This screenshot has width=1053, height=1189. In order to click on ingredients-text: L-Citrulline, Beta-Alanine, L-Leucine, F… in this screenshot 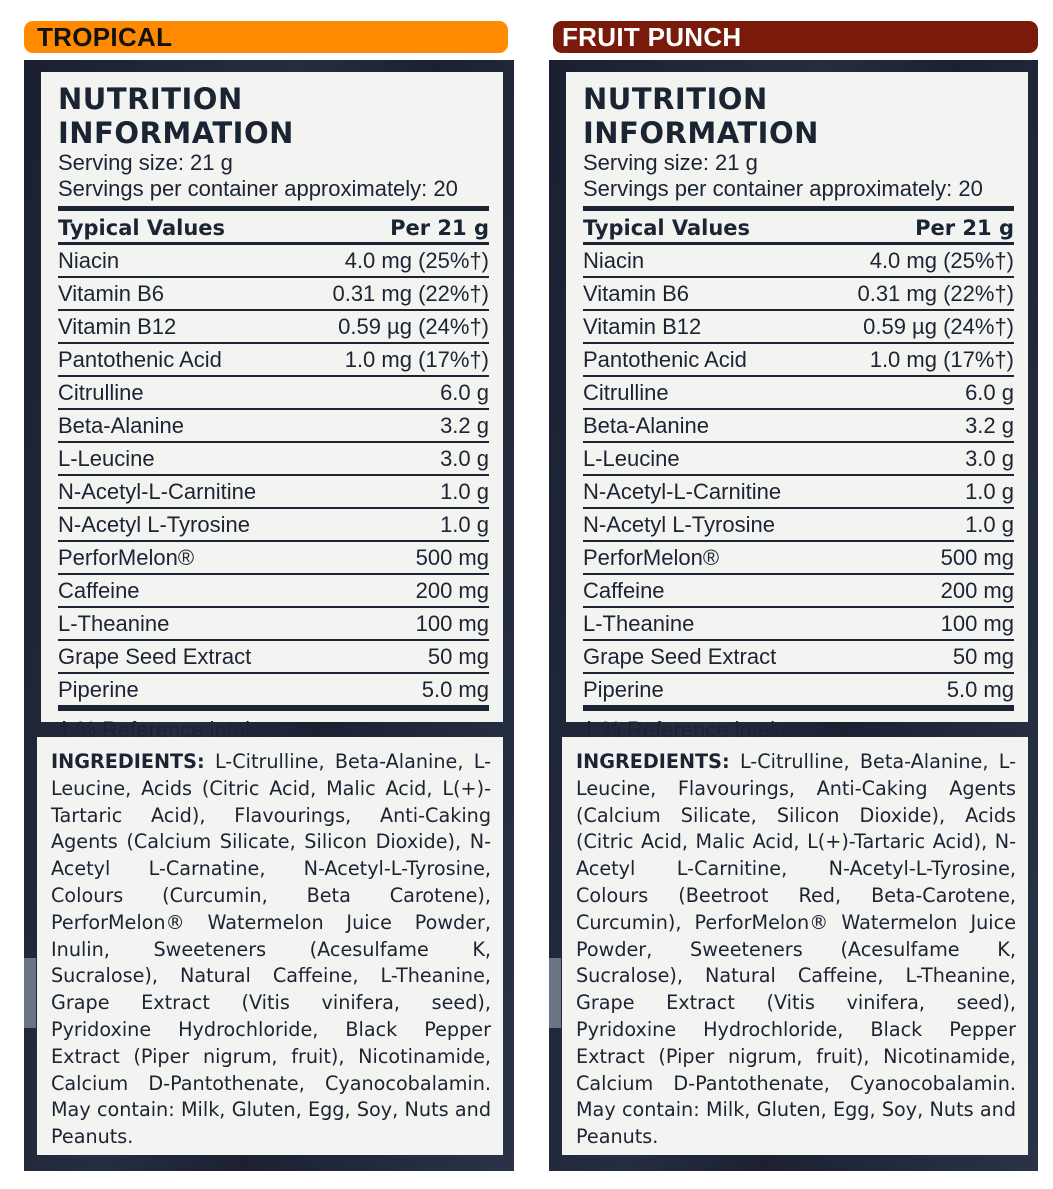, I will do `click(796, 949)`.